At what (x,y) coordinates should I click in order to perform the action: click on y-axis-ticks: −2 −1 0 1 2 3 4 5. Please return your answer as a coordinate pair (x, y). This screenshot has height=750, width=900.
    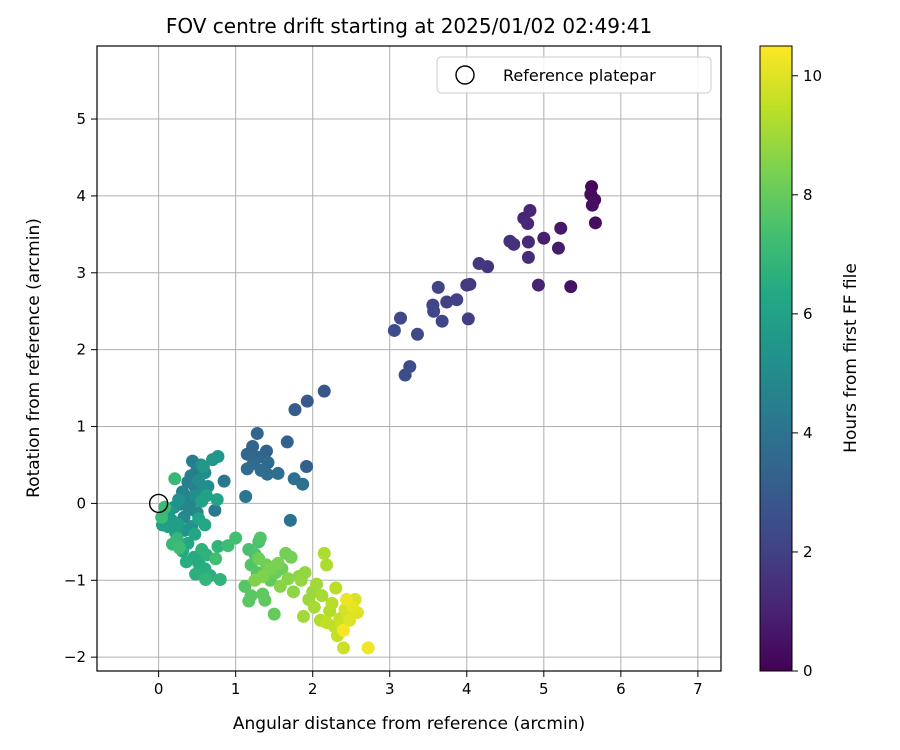
    Looking at the image, I should click on (80, 388).